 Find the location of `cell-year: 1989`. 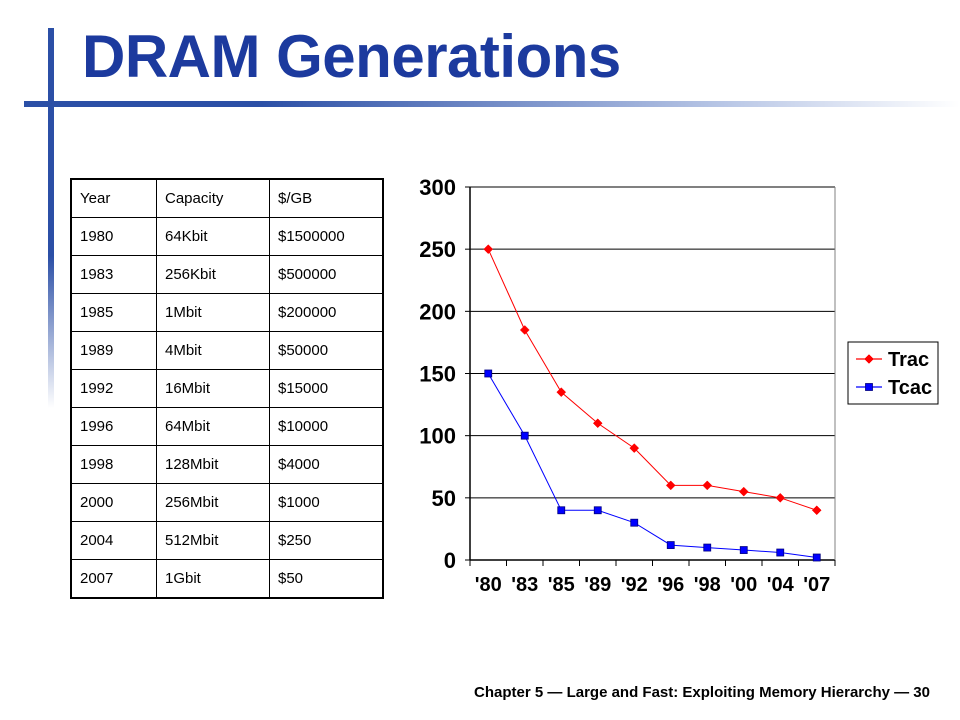

cell-year: 1989 is located at coordinates (113, 350).